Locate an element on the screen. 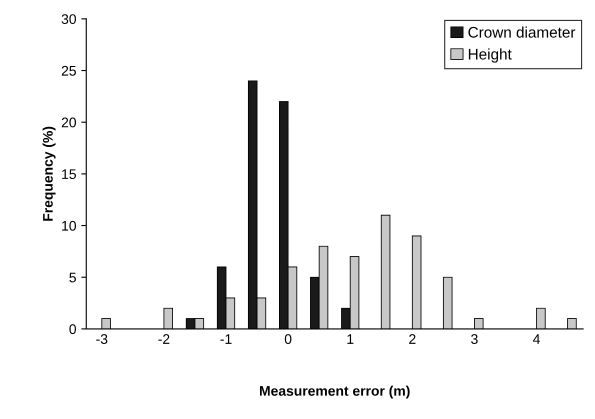 The image size is (595, 419). x-tick-label: -2 is located at coordinates (164, 339).